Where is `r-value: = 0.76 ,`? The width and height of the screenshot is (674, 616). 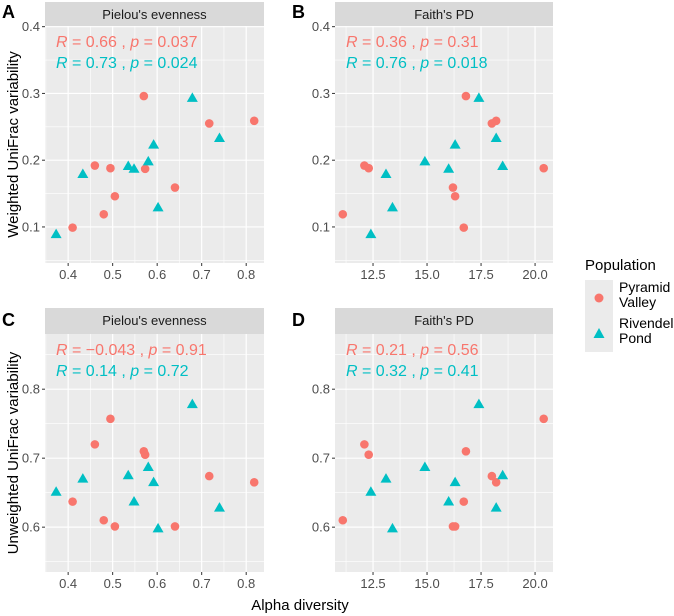
r-value: = 0.76 , is located at coordinates (389, 63).